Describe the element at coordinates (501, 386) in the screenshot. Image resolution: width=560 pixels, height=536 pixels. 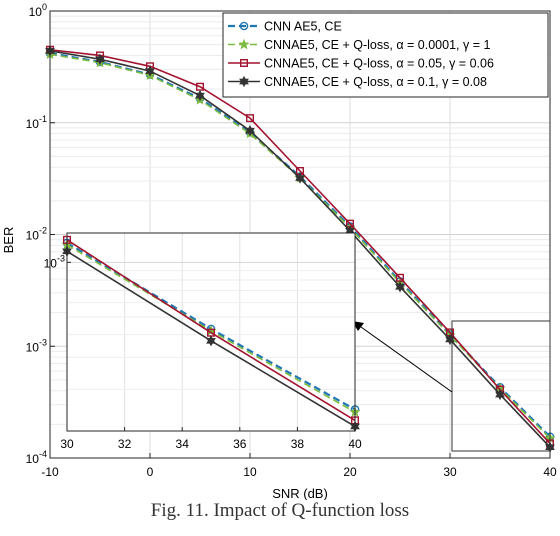
I see `zoom-region-box` at that location.